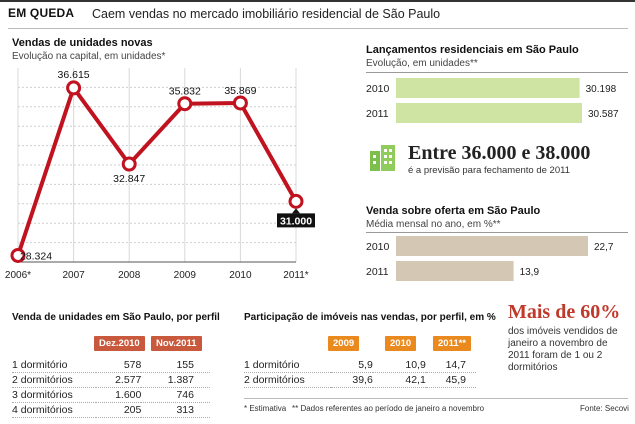 This screenshot has height=424, width=635. I want to click on cell: 313, so click(175, 410).